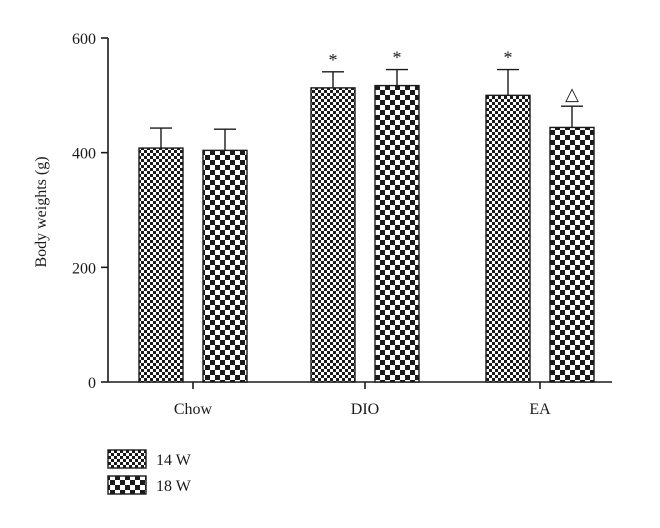 This screenshot has height=528, width=660. I want to click on y-axis: 0 200 400 600, so click(90, 211).